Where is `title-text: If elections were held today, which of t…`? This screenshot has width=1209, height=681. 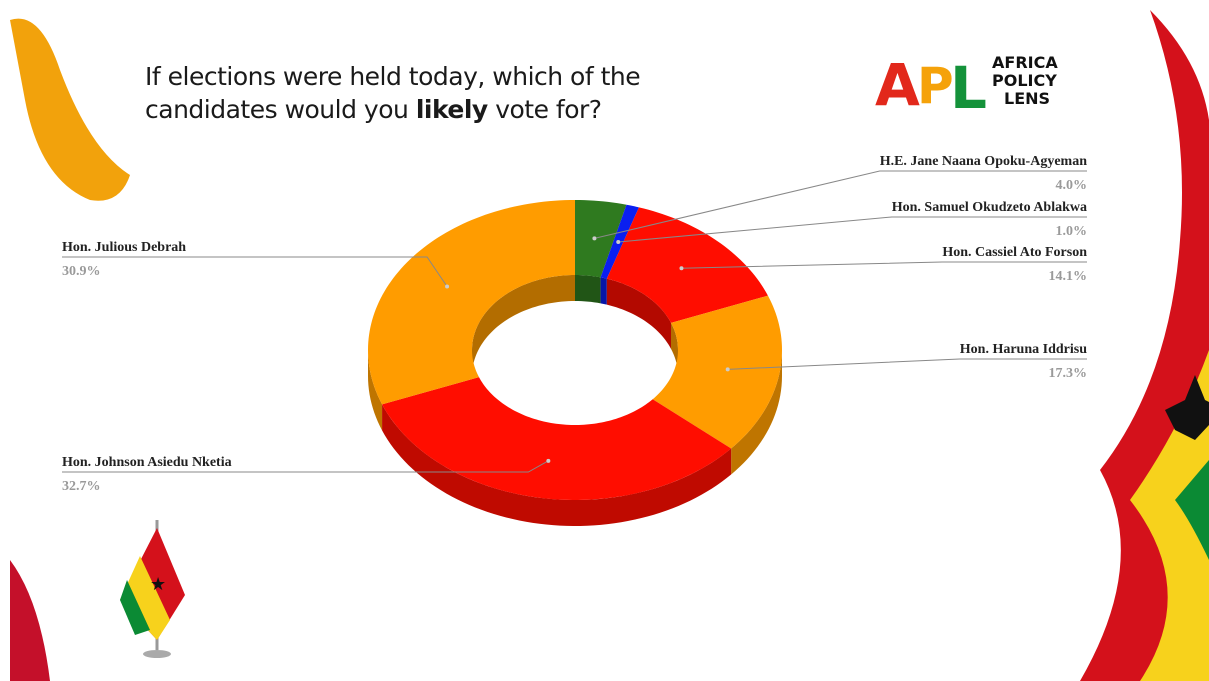 title-text: If elections were held today, which of t… is located at coordinates (393, 93).